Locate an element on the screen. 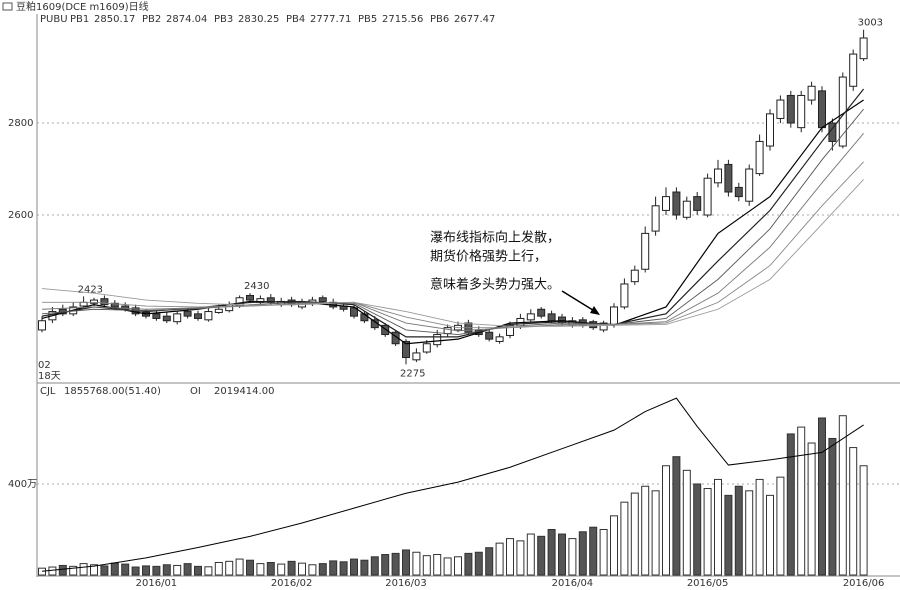 This screenshot has height=590, width=900. annotation: 期货价格强势上行， is located at coordinates (488, 257).